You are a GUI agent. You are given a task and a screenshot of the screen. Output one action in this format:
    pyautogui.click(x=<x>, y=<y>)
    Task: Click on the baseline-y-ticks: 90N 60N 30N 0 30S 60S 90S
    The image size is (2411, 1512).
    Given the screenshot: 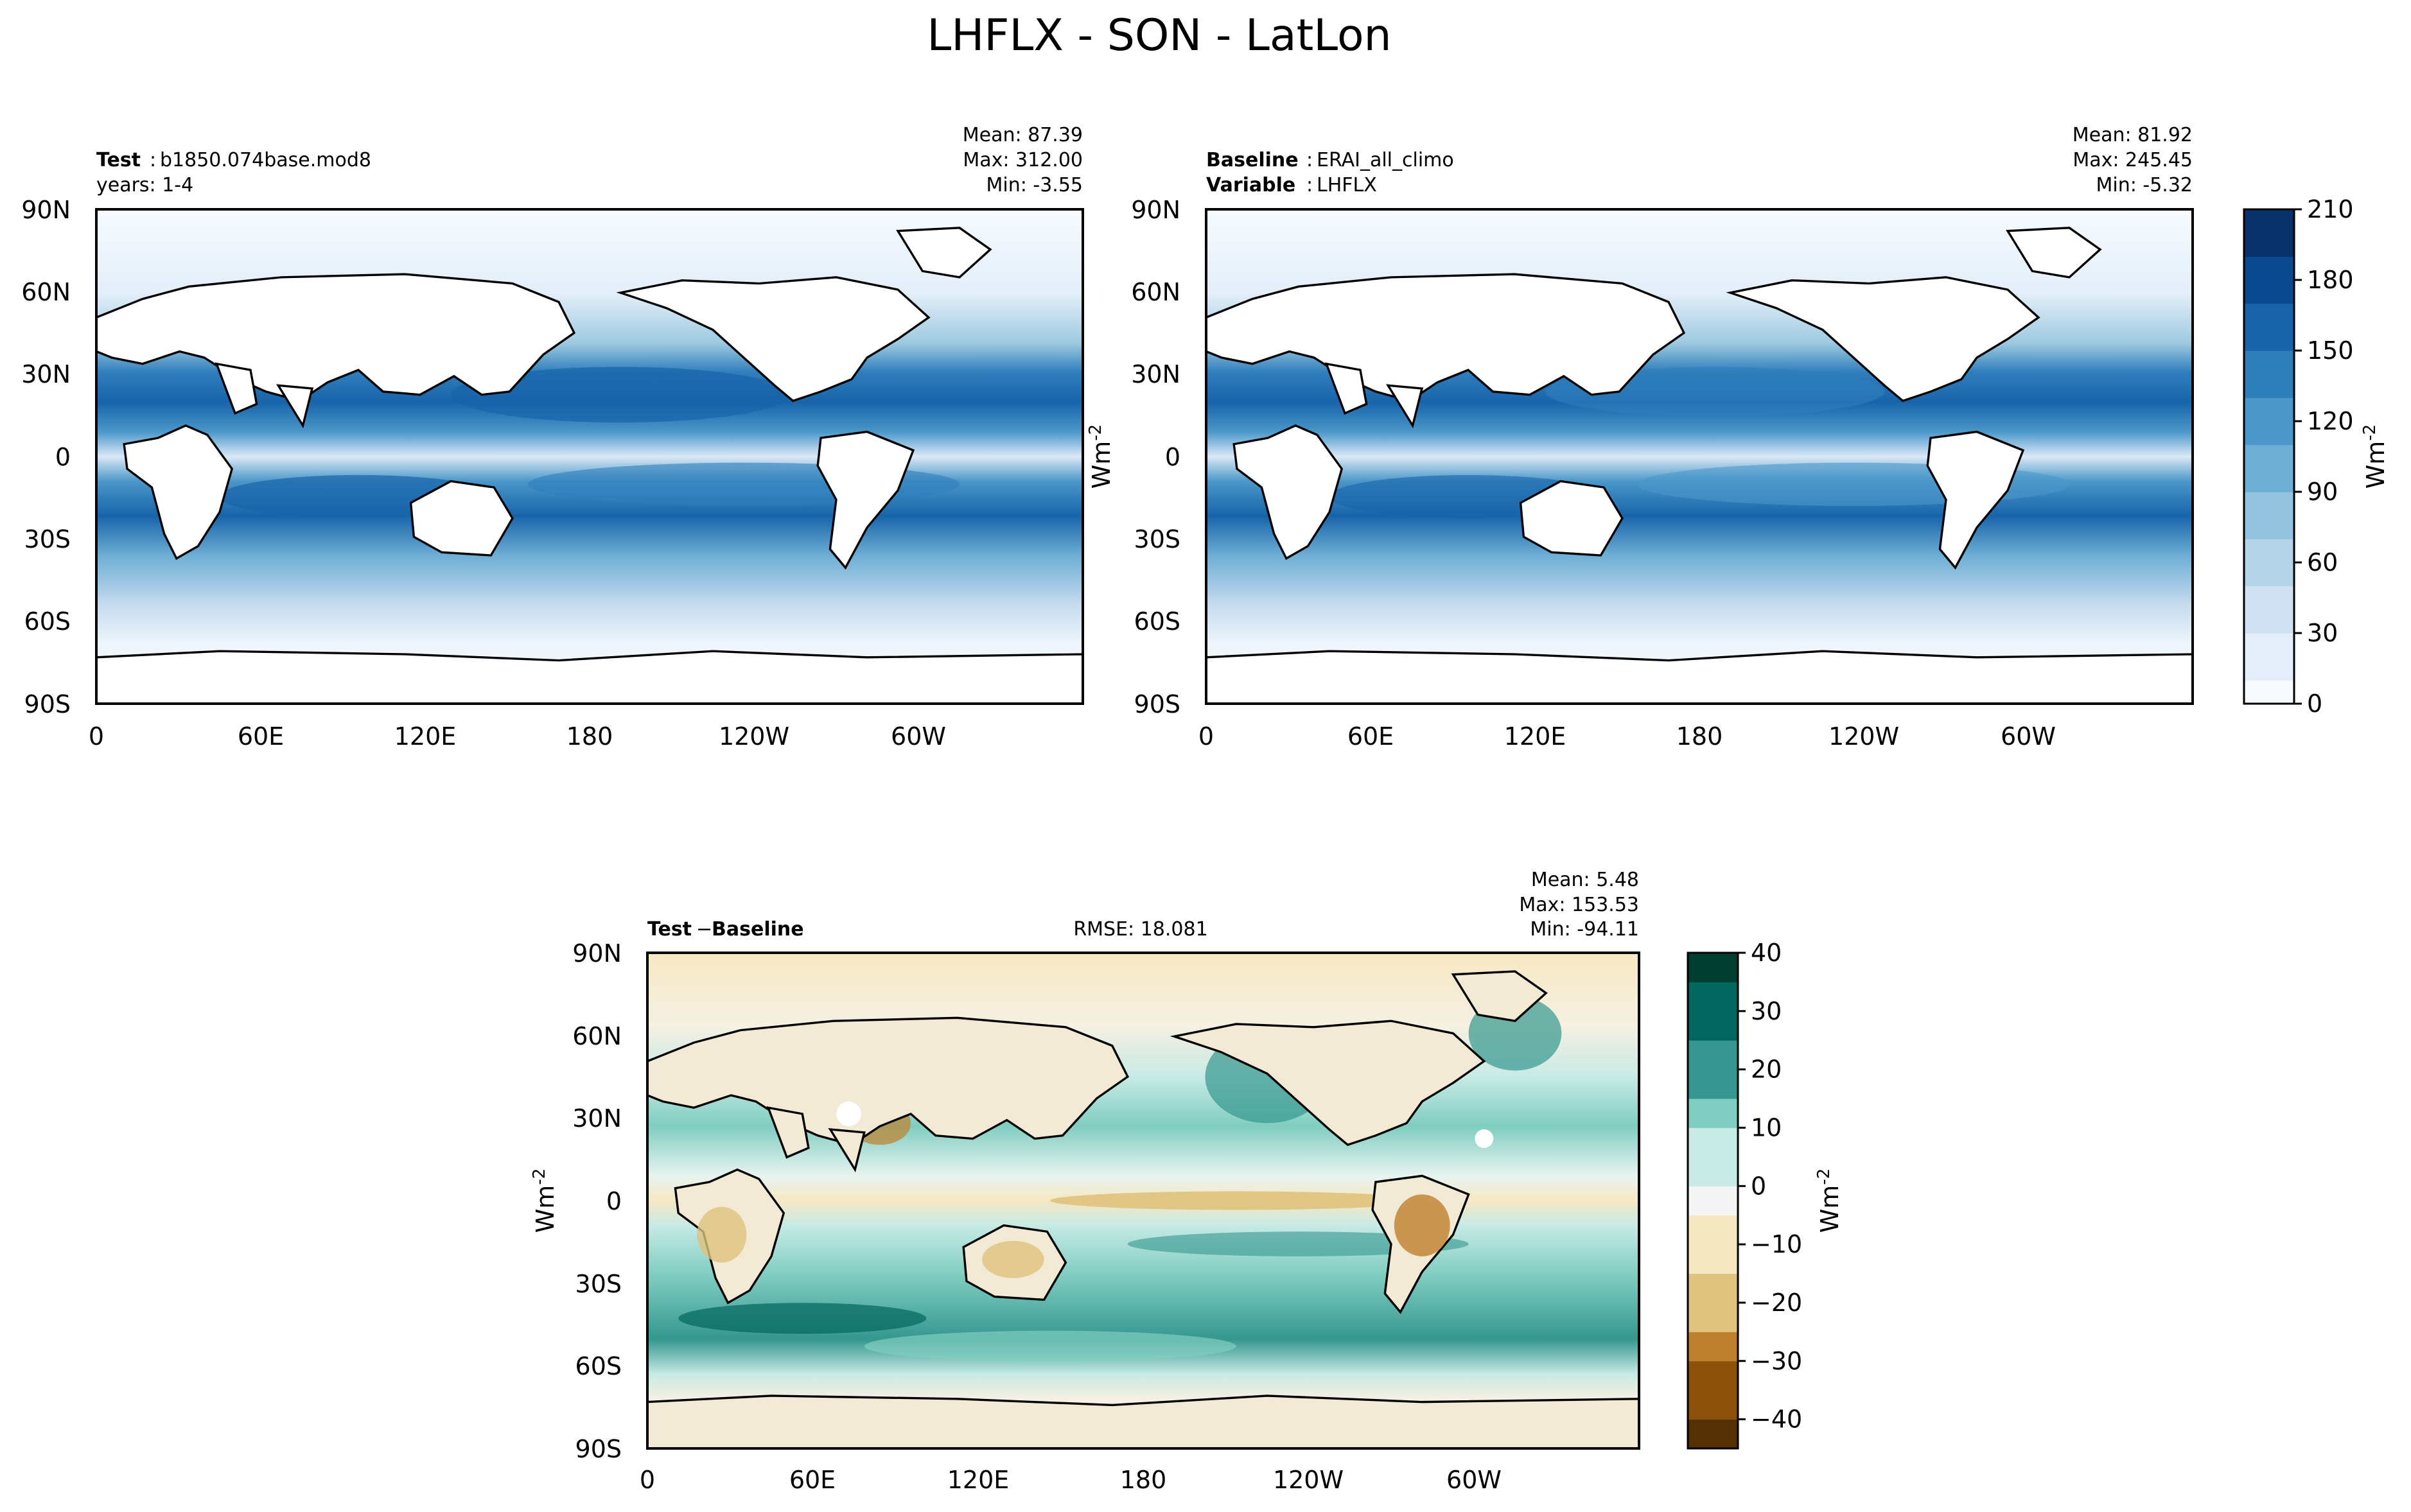 What is the action you would take?
    pyautogui.click(x=1155, y=457)
    